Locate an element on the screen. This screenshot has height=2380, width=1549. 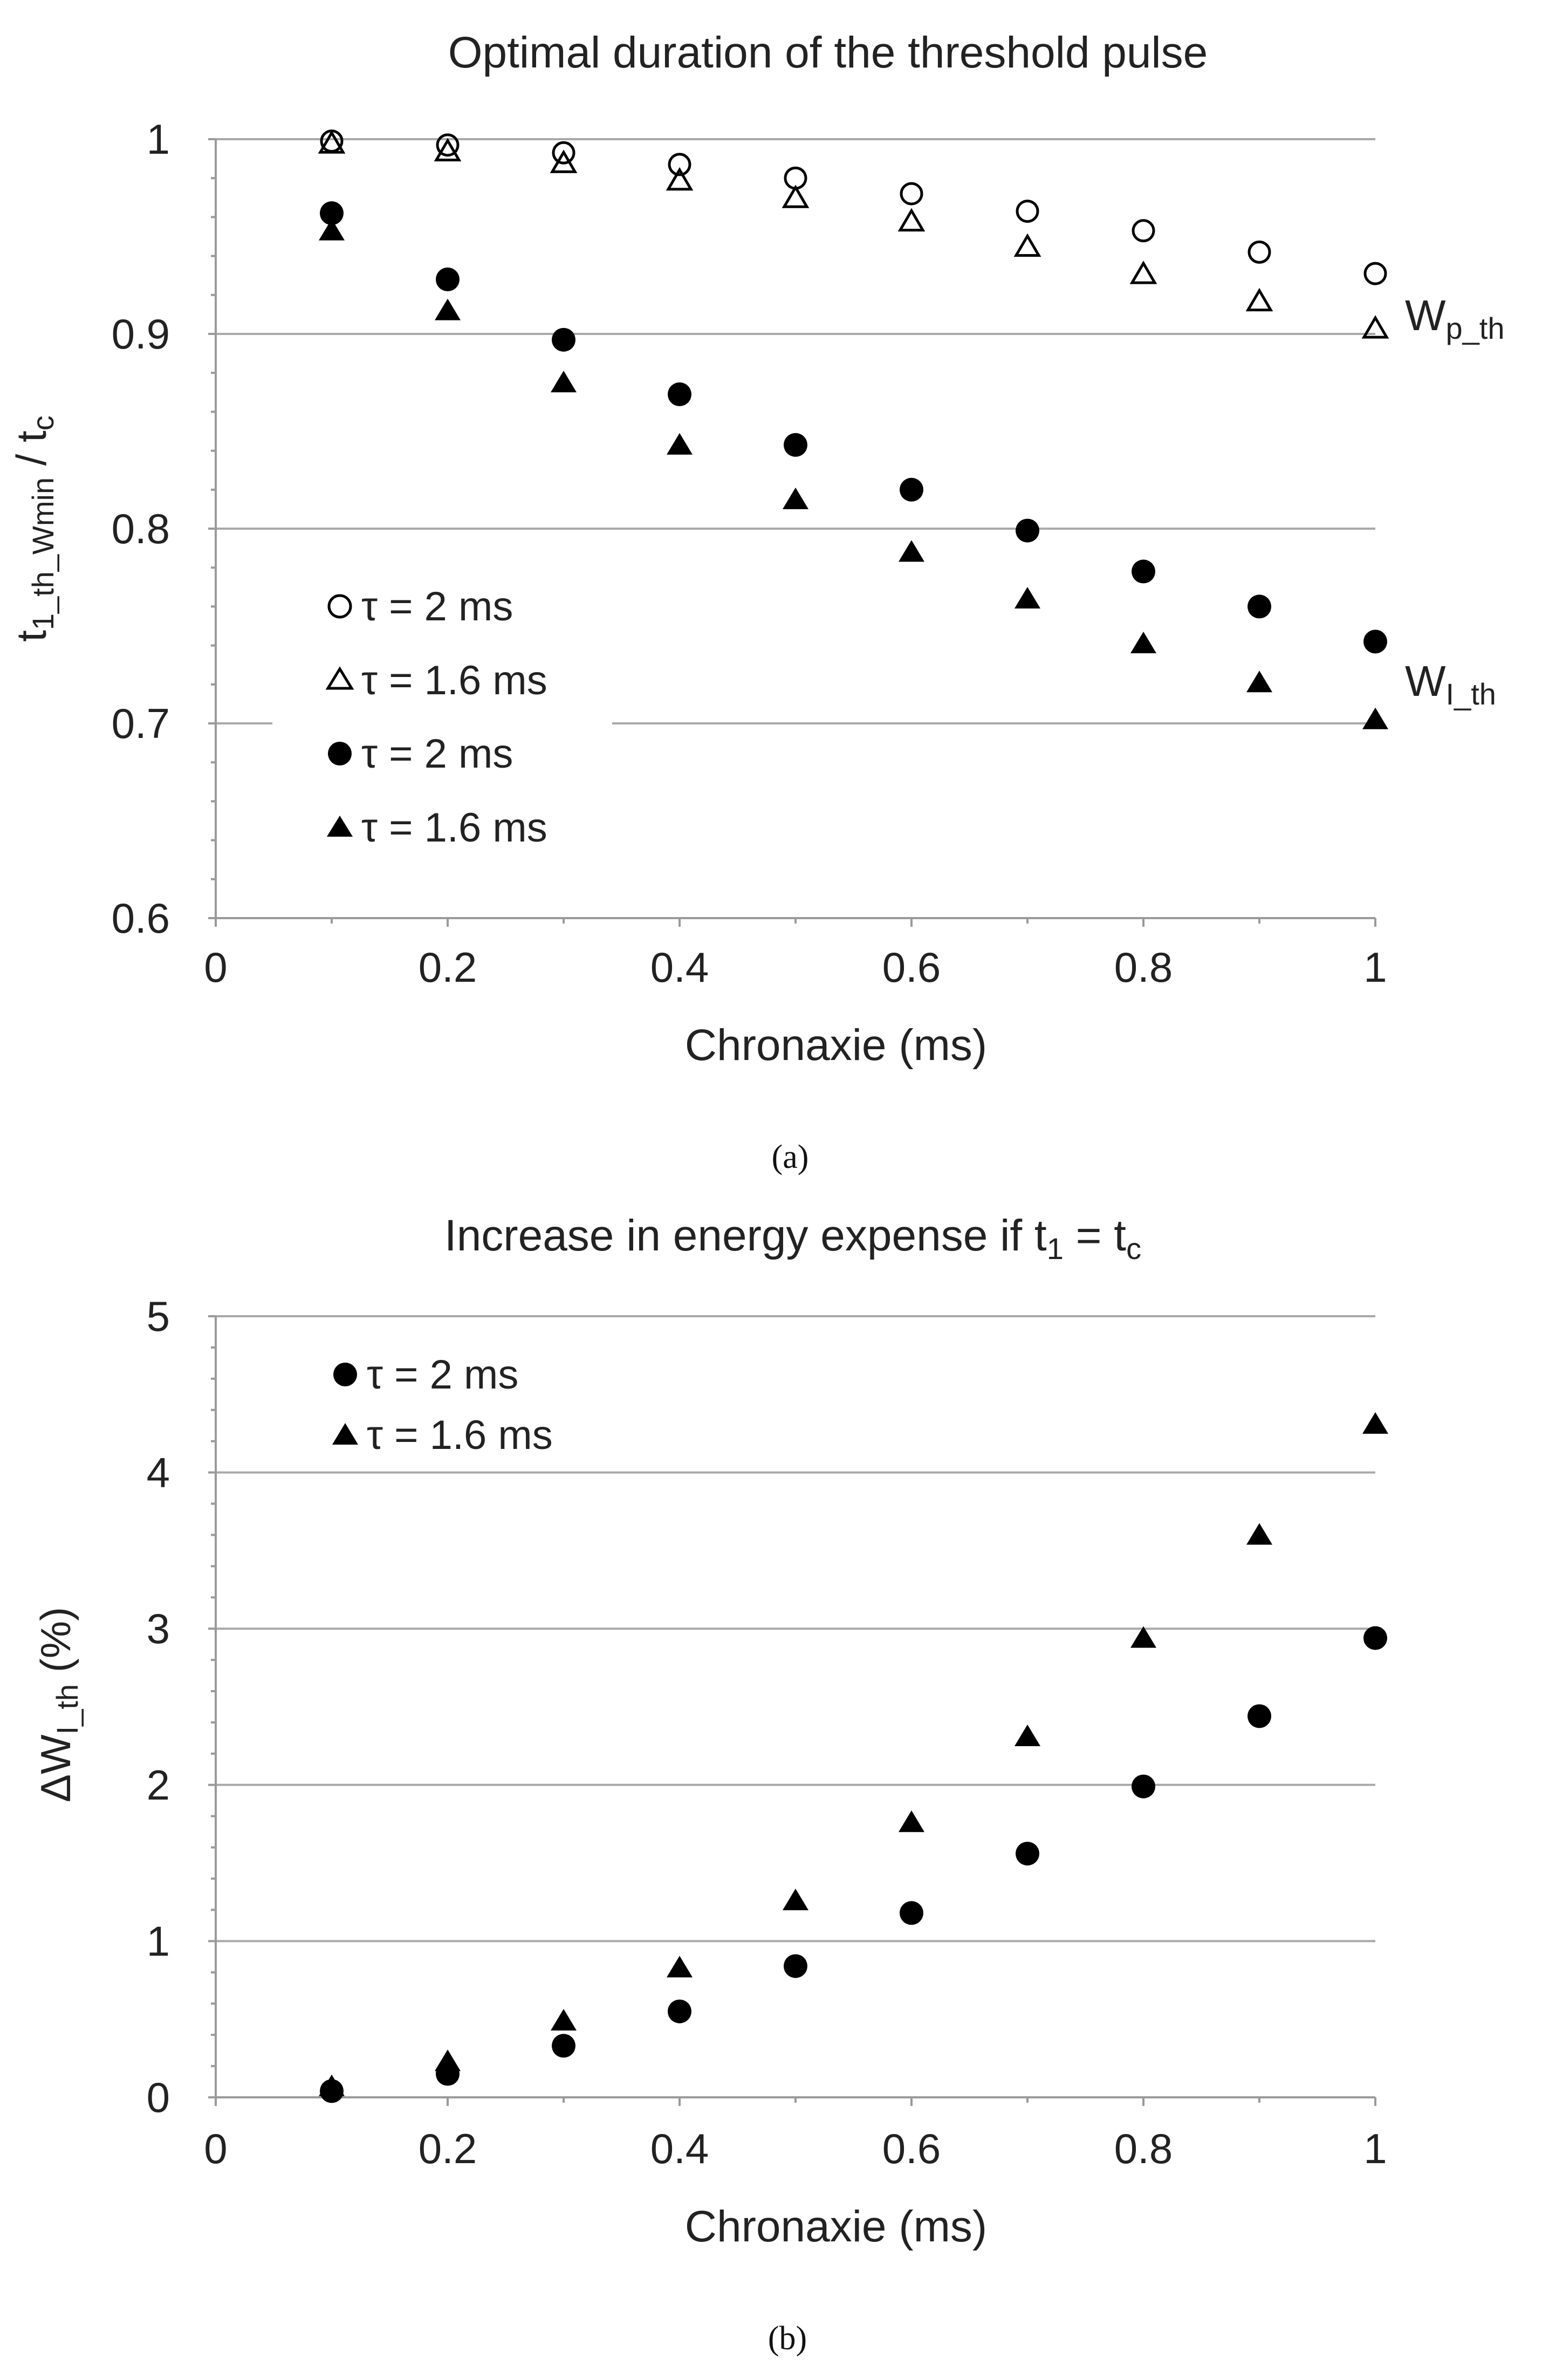
chart-a-legend-item-2: τ = 1.6 ms is located at coordinates (454, 680).